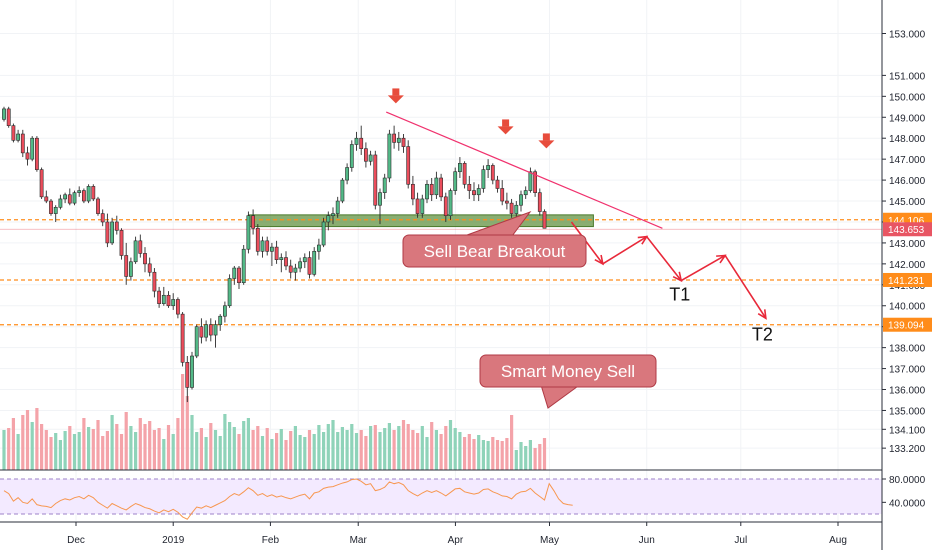 The image size is (932, 555). I want to click on rsi-tick-label: 80.0000, so click(907, 480).